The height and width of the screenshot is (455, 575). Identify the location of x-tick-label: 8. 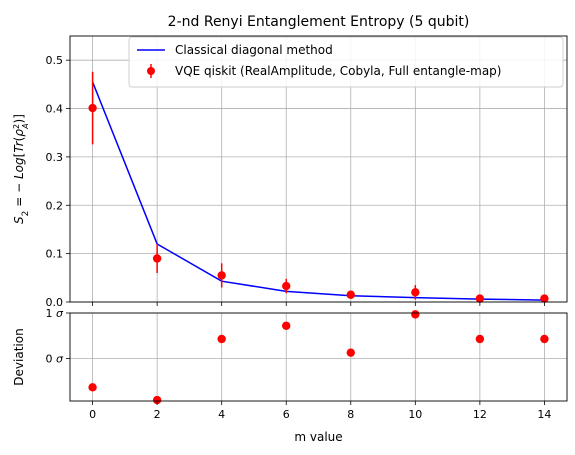
(350, 414).